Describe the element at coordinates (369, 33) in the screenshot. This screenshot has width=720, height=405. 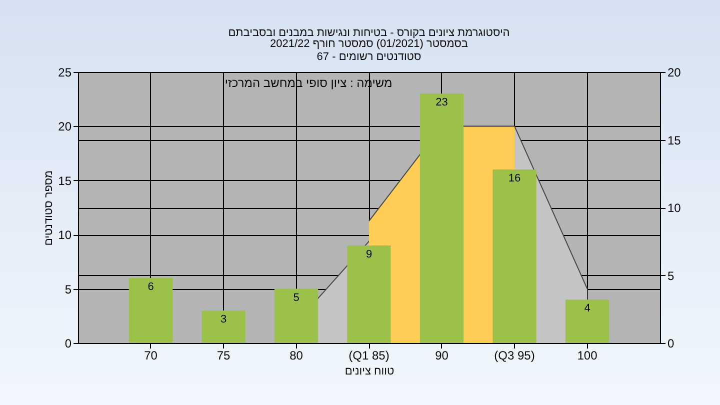
I see `chart-title: היסטוגרמת ציונים בקורס - בטיחות ונגישות במבנים ובסביבתם` at that location.